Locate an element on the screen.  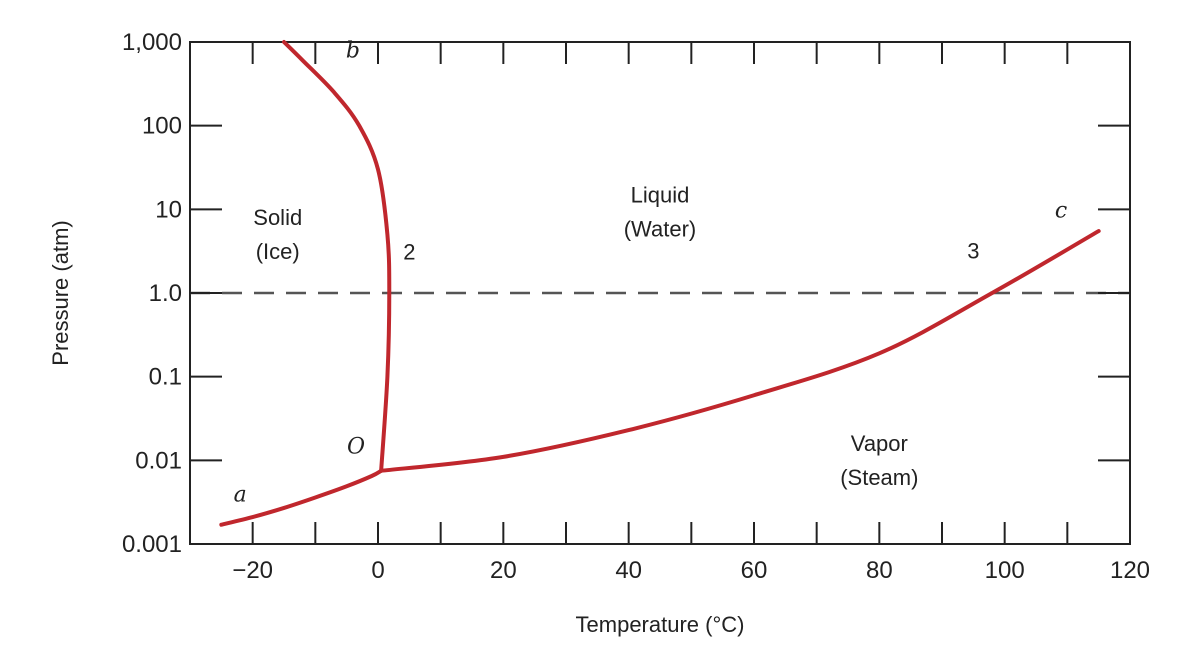
y-axis-title: Pressure (atm) is located at coordinates (60, 292).